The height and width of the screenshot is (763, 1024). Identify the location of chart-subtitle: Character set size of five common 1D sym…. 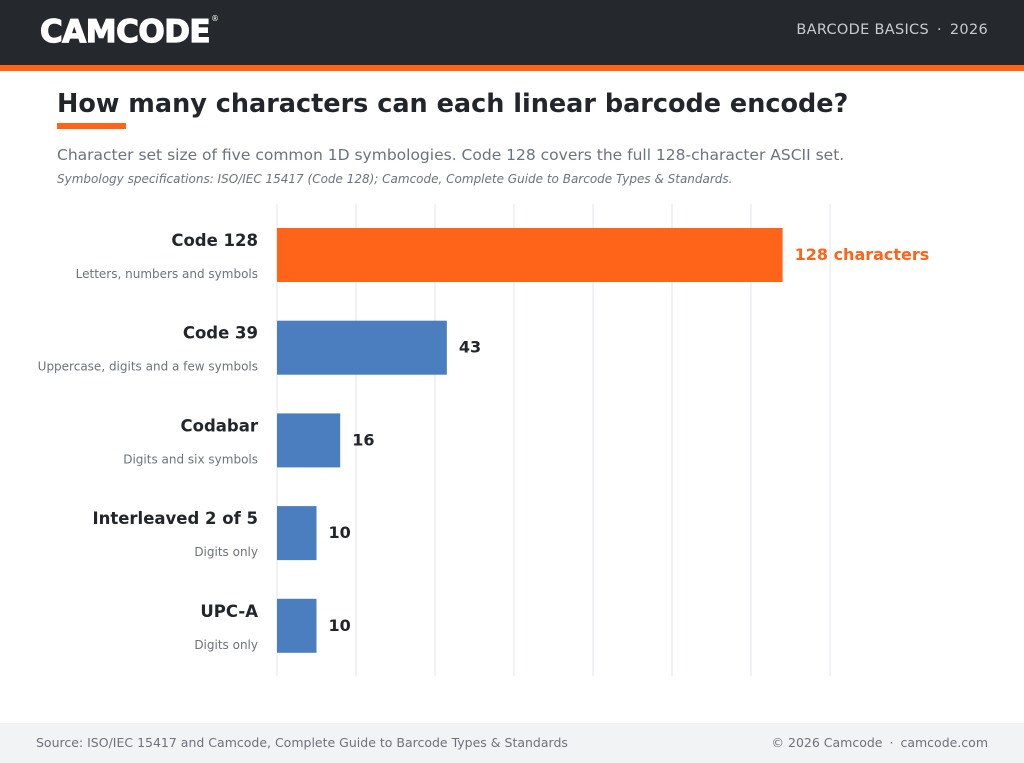
(451, 155).